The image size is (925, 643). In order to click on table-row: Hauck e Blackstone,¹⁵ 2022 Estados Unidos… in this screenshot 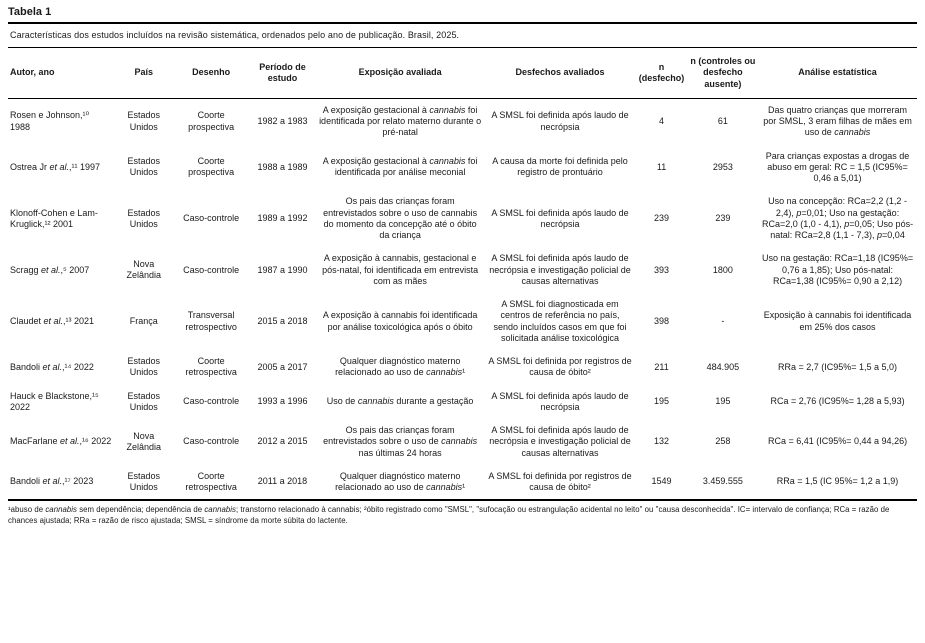, I will do `click(462, 402)`.